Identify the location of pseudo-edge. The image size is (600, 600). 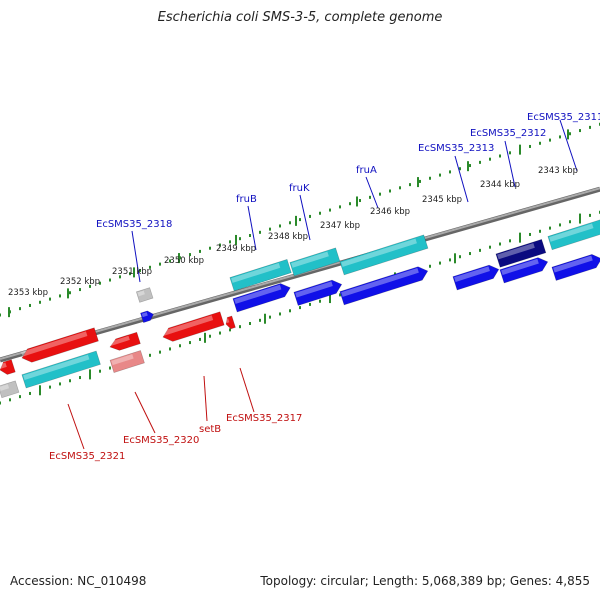
(10, 389).